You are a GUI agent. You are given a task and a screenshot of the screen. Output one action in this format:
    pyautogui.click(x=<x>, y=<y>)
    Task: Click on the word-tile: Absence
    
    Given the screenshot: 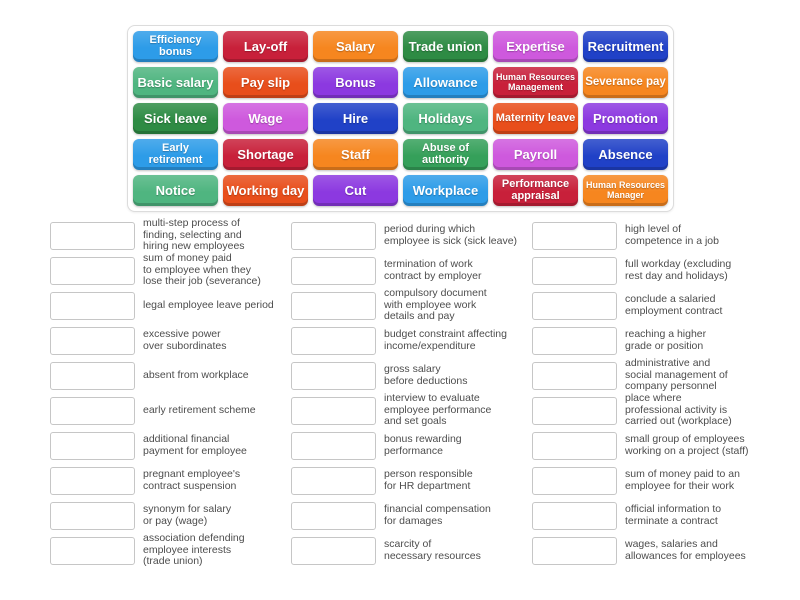 What is the action you would take?
    pyautogui.click(x=625, y=154)
    